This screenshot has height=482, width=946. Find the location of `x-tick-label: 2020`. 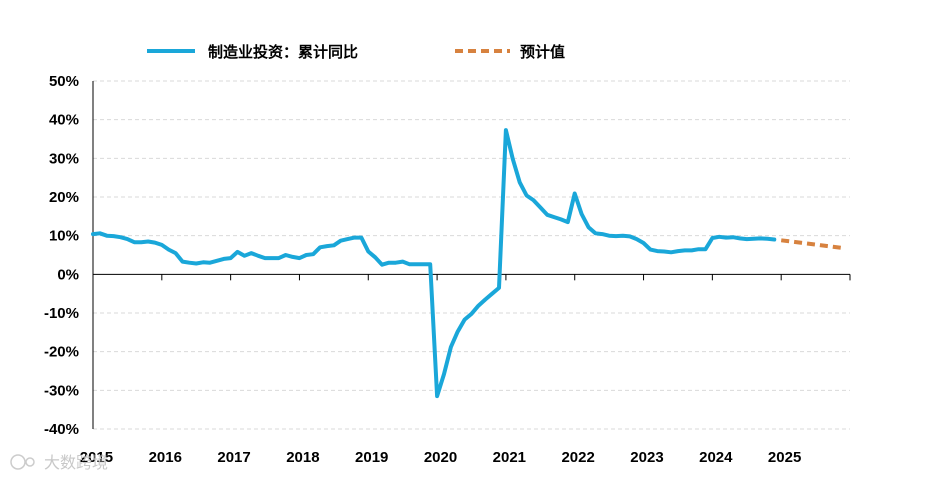

x-tick-label: 2020 is located at coordinates (440, 457).